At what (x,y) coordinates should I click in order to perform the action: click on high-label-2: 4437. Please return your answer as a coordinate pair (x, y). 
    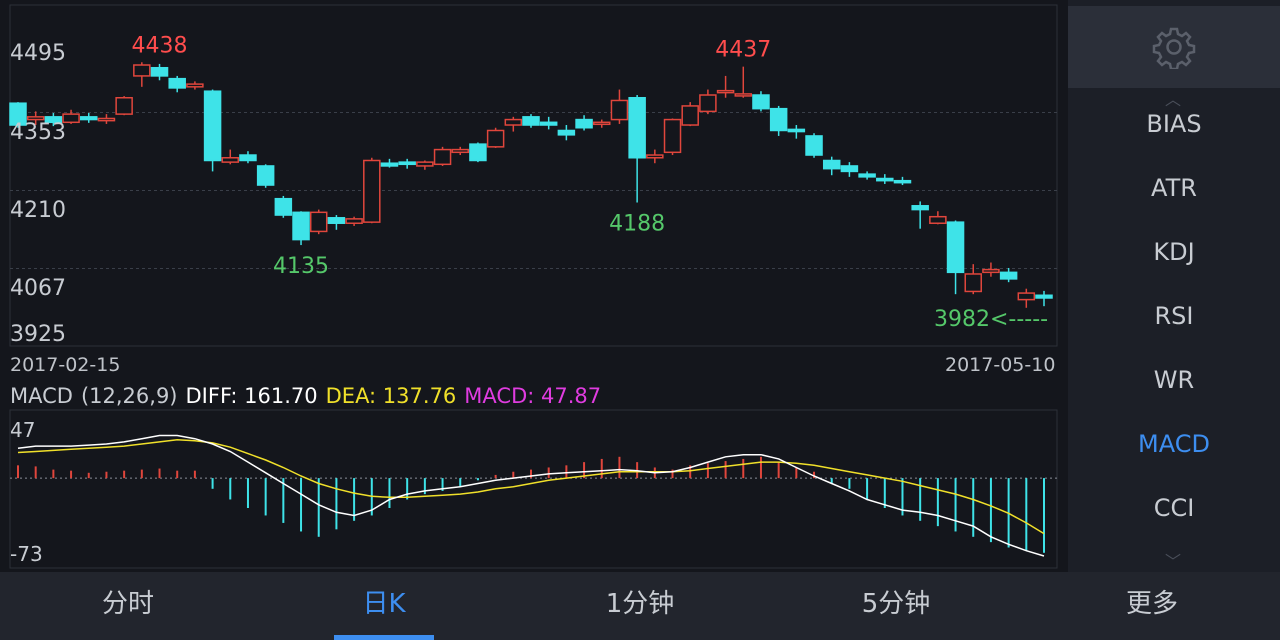
    Looking at the image, I should click on (743, 50).